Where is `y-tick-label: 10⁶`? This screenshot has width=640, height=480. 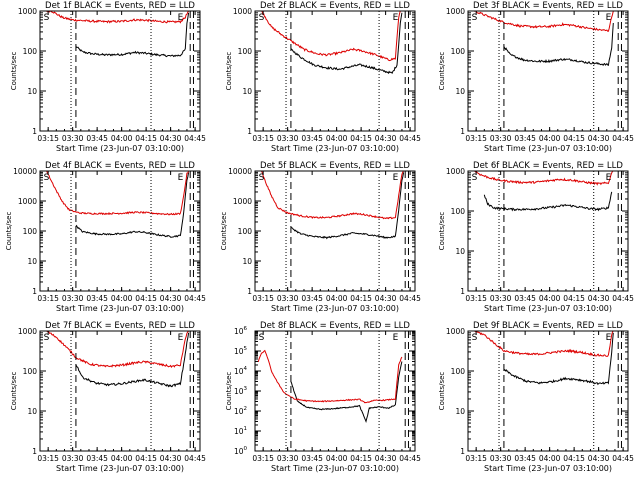
y-tick-label: 10⁶ is located at coordinates (241, 331).